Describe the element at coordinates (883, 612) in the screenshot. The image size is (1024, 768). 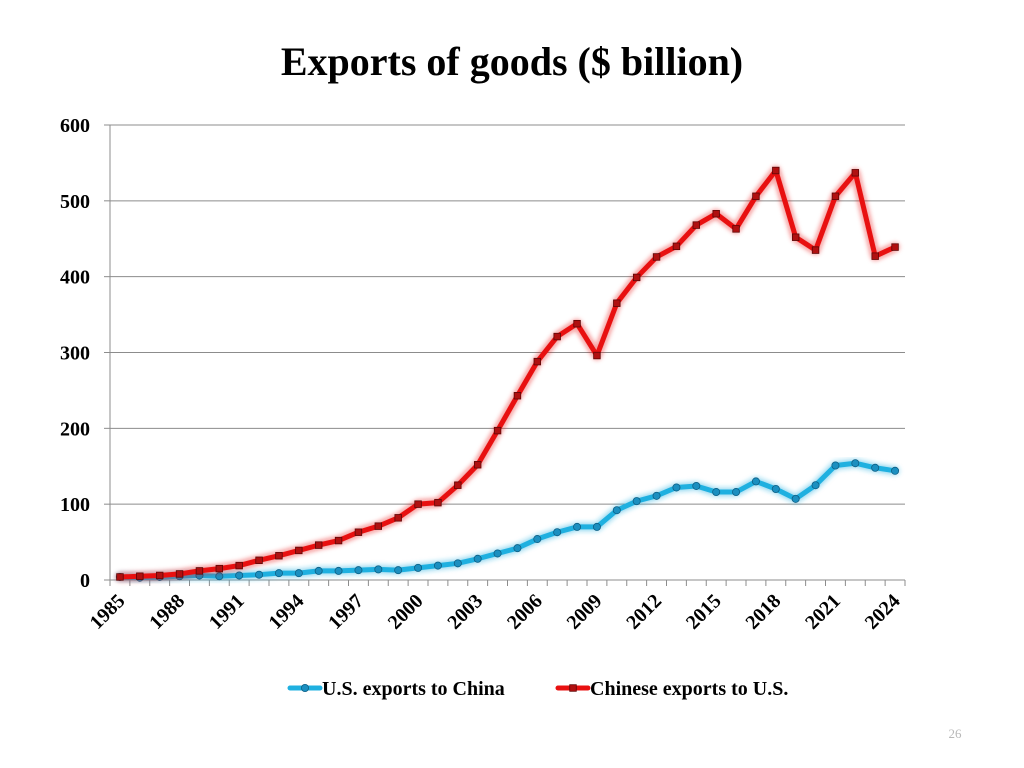
I see `x-tick-label: 2024` at that location.